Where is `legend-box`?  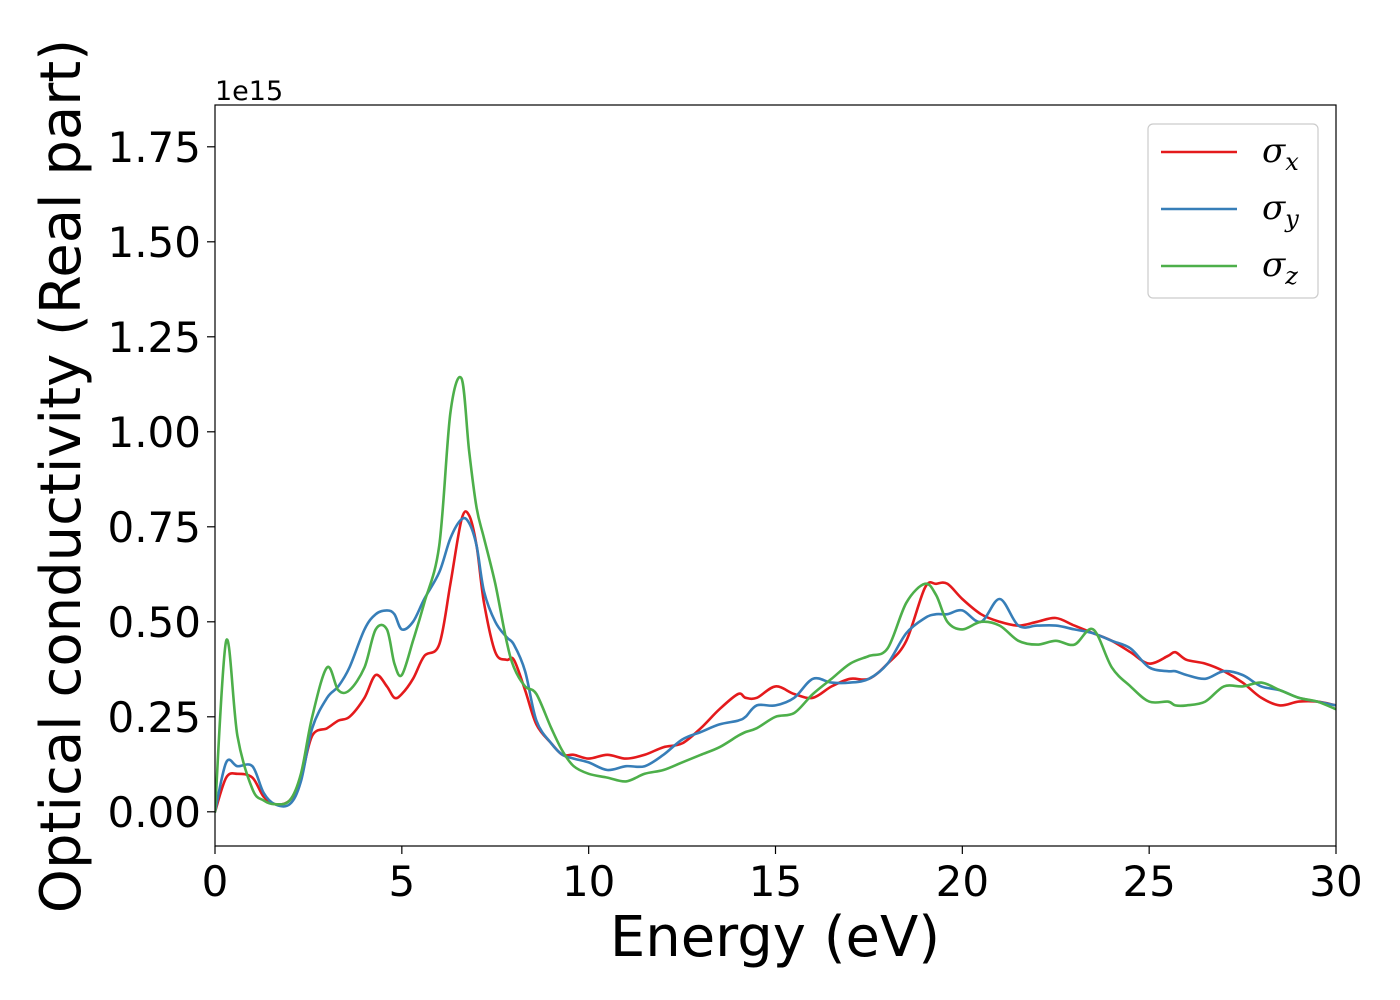 legend-box is located at coordinates (1233, 211).